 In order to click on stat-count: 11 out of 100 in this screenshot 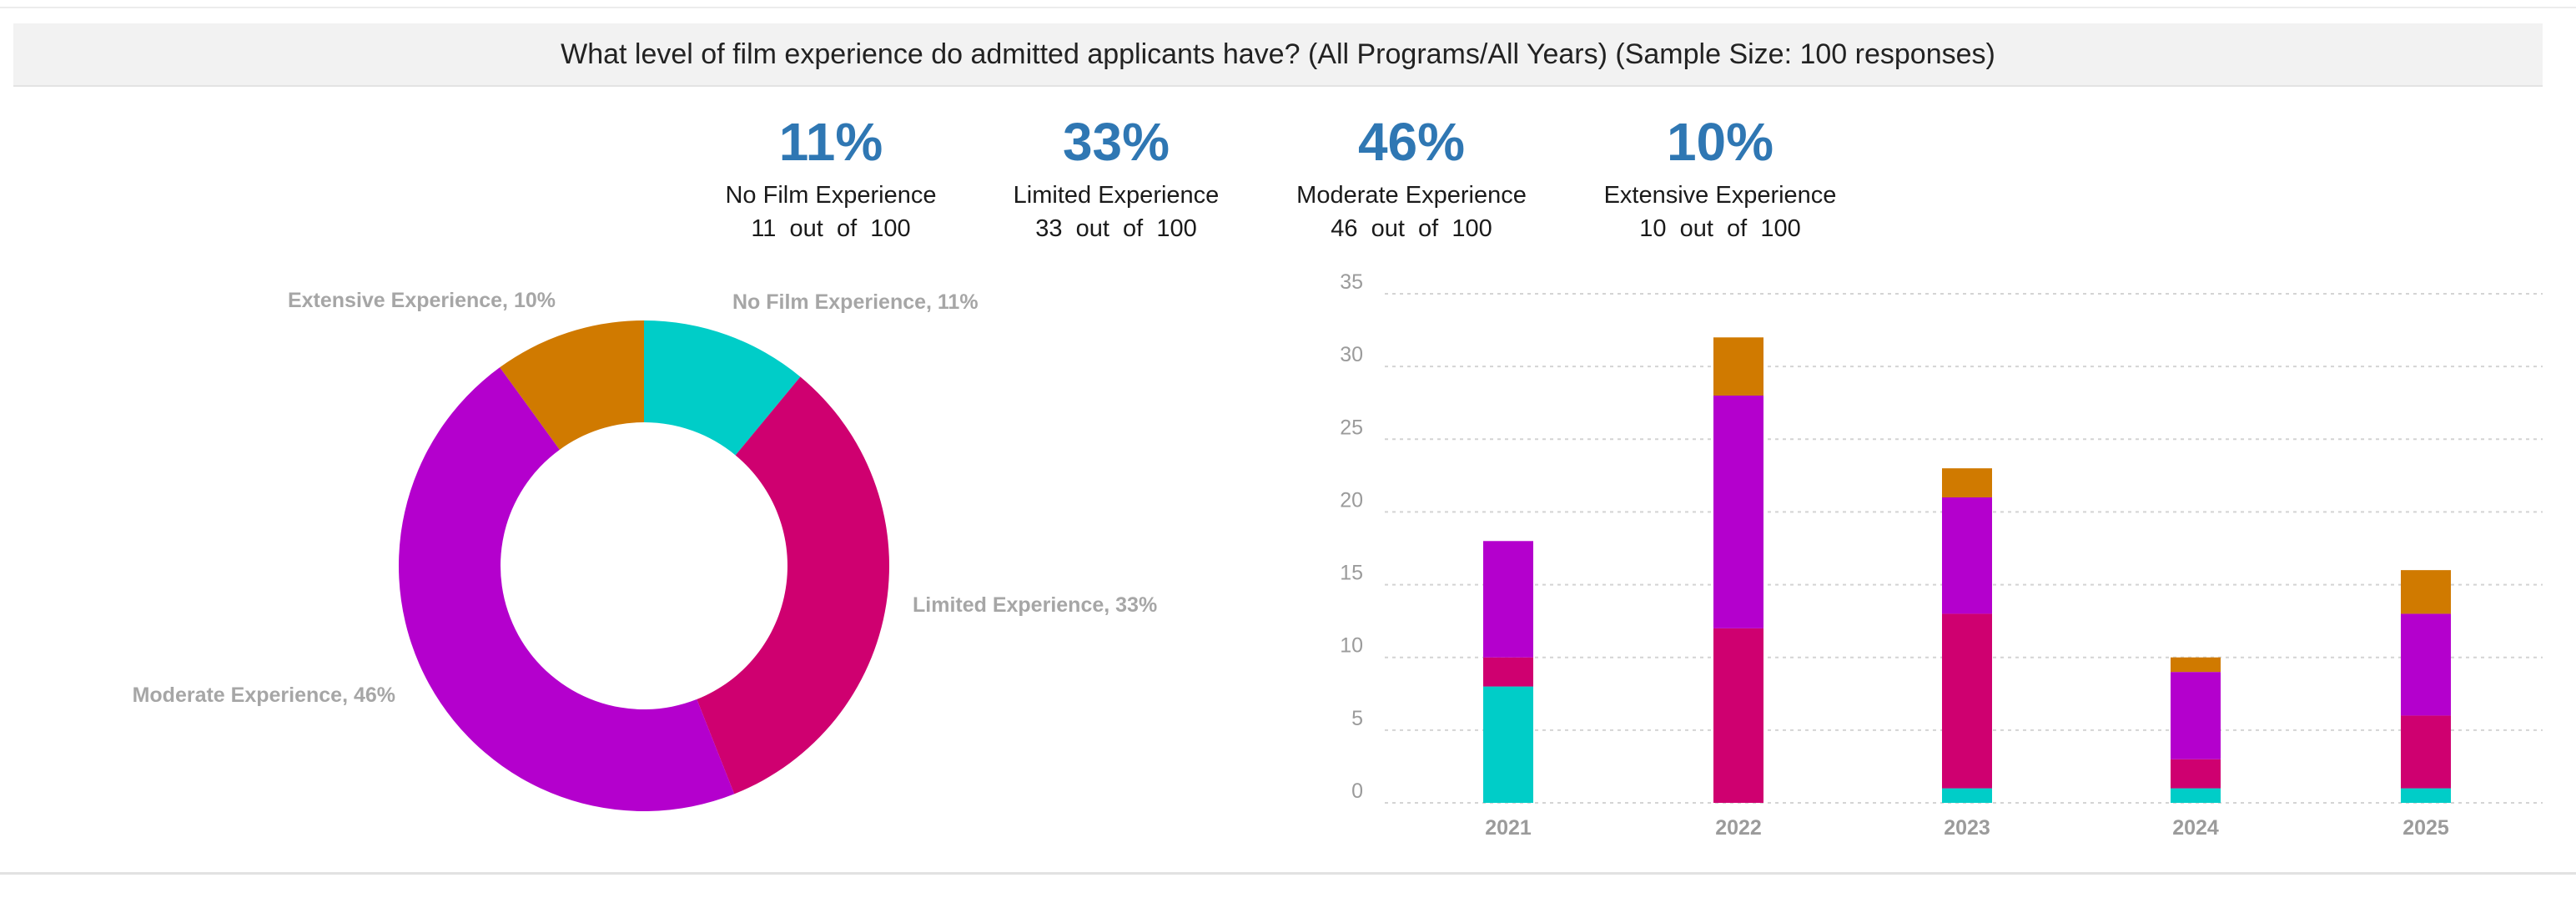, I will do `click(831, 228)`.